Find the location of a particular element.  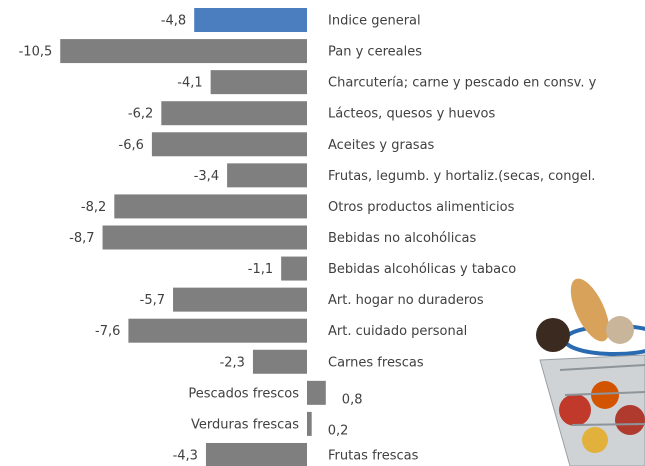

value-label: 0,2 is located at coordinates (338, 430).